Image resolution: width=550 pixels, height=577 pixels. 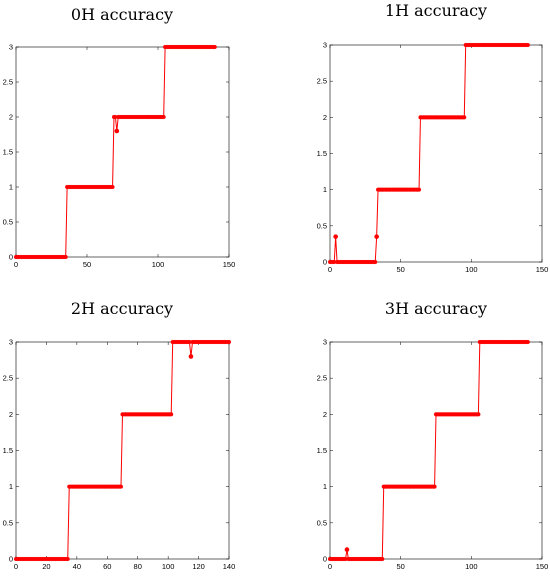 What do you see at coordinates (46, 566) in the screenshot?
I see `x-tick-label: 20` at bounding box center [46, 566].